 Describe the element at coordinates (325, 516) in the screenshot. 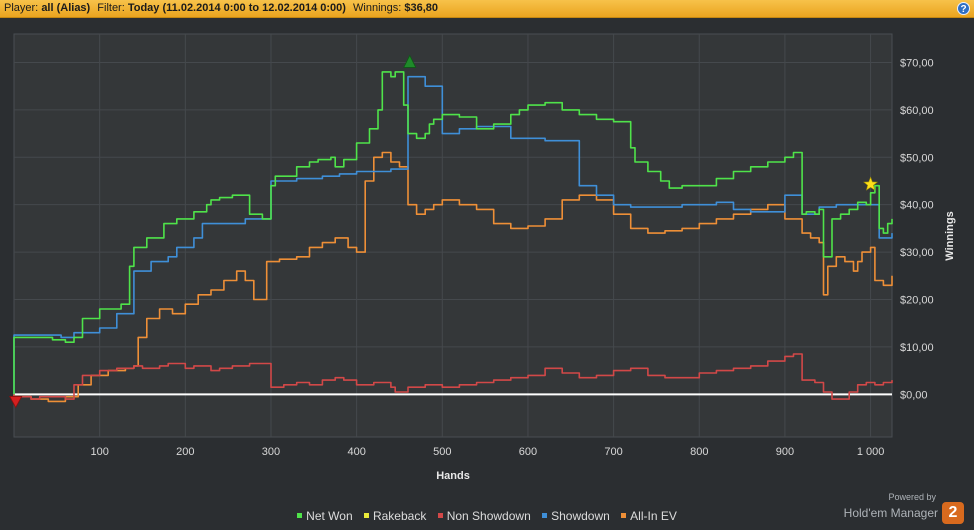

I see `legend-item-net-won: Net Won` at that location.